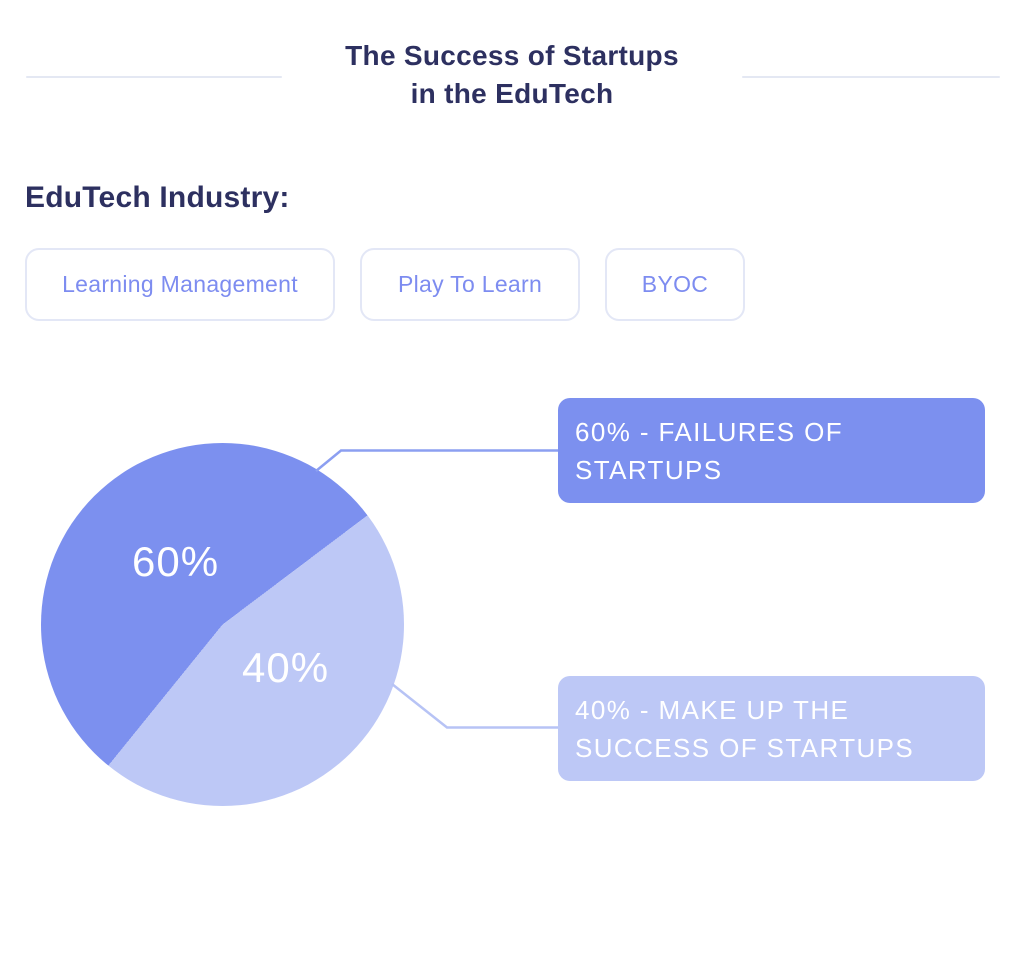 The image size is (1024, 964). I want to click on tag-play-to-learn-label: Play To Learn, so click(470, 284).